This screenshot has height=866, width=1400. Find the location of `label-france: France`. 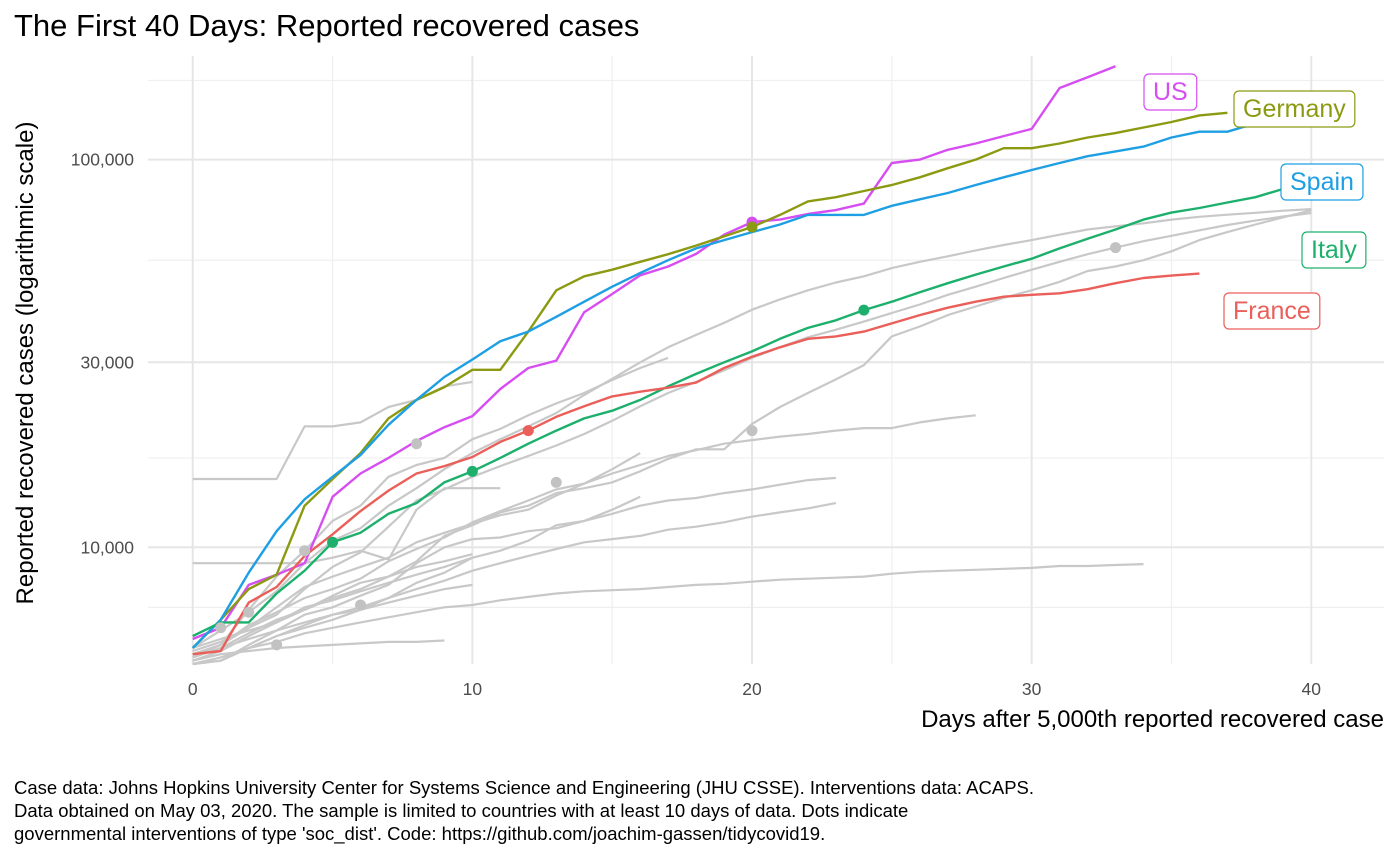

label-france: France is located at coordinates (1272, 311).